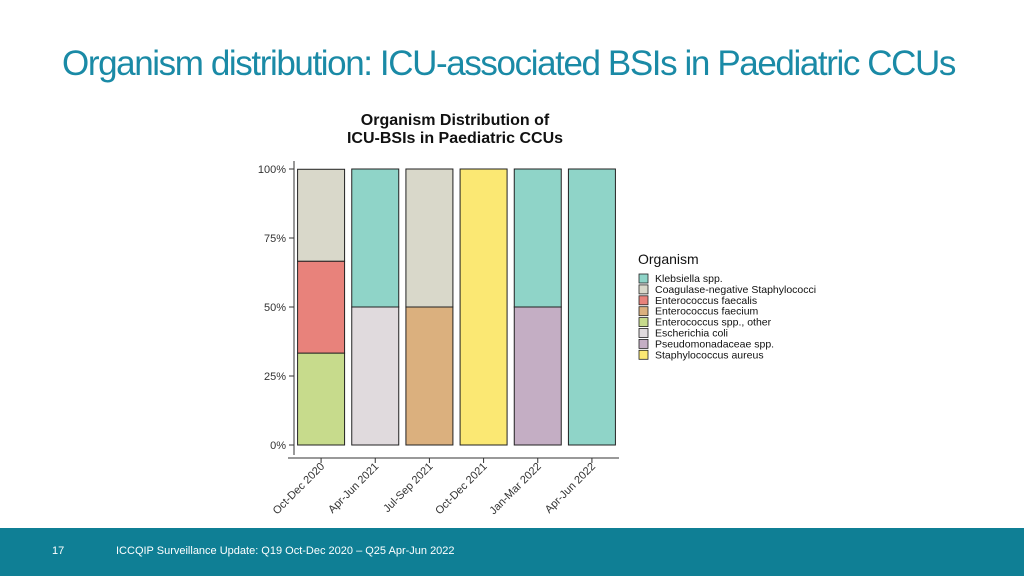  What do you see at coordinates (299, 489) in the screenshot?
I see `x-tick-label: Oct-Dec 2020` at bounding box center [299, 489].